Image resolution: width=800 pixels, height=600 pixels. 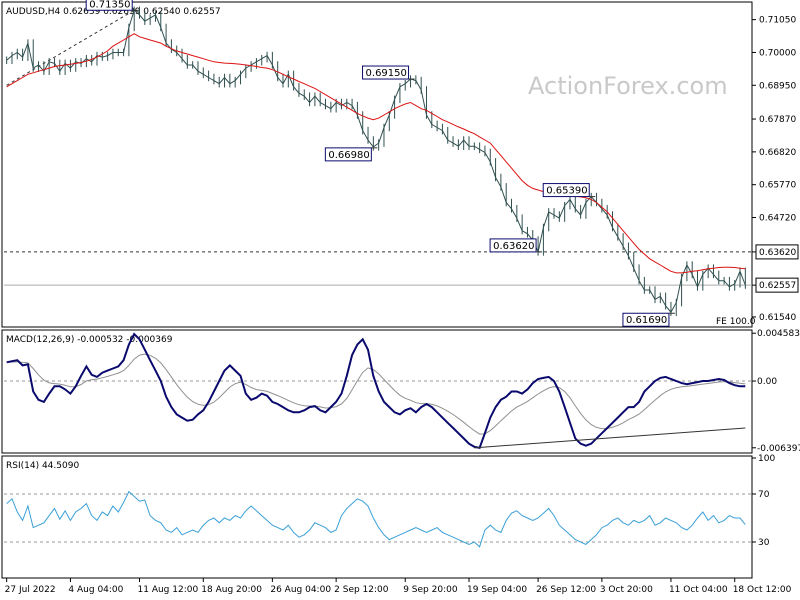 What do you see at coordinates (626, 590) in the screenshot?
I see `x-tick-label: 3 Oct 20:00` at bounding box center [626, 590].